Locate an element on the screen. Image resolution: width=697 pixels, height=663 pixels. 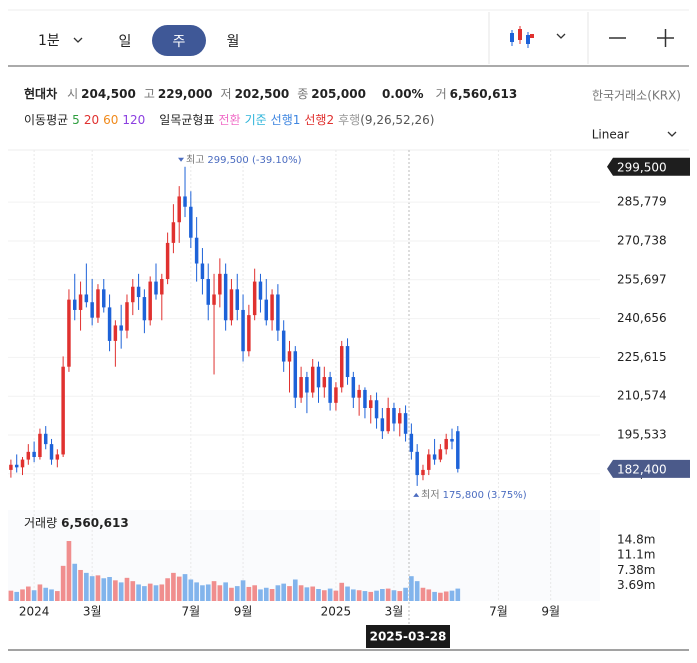
chart-type-button is located at coordinates (522, 37).